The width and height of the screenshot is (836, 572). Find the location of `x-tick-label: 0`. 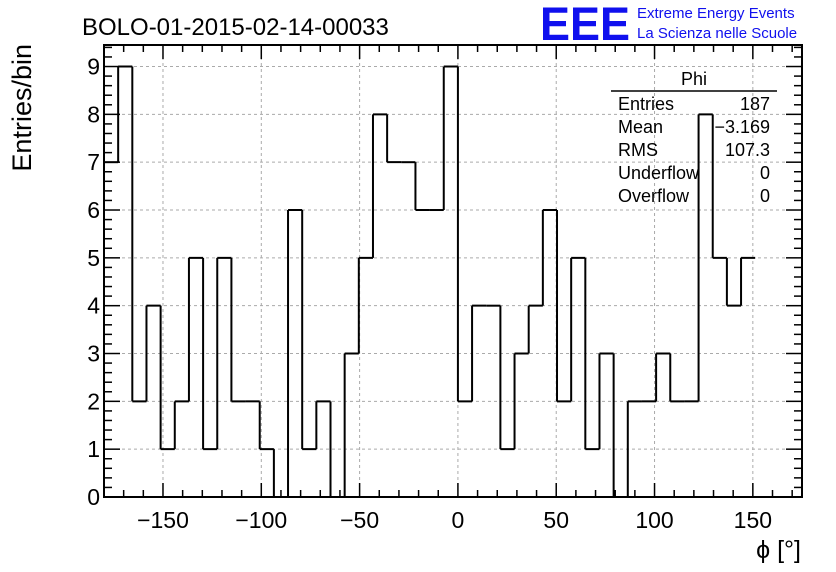

x-tick-label: 0 is located at coordinates (458, 520).